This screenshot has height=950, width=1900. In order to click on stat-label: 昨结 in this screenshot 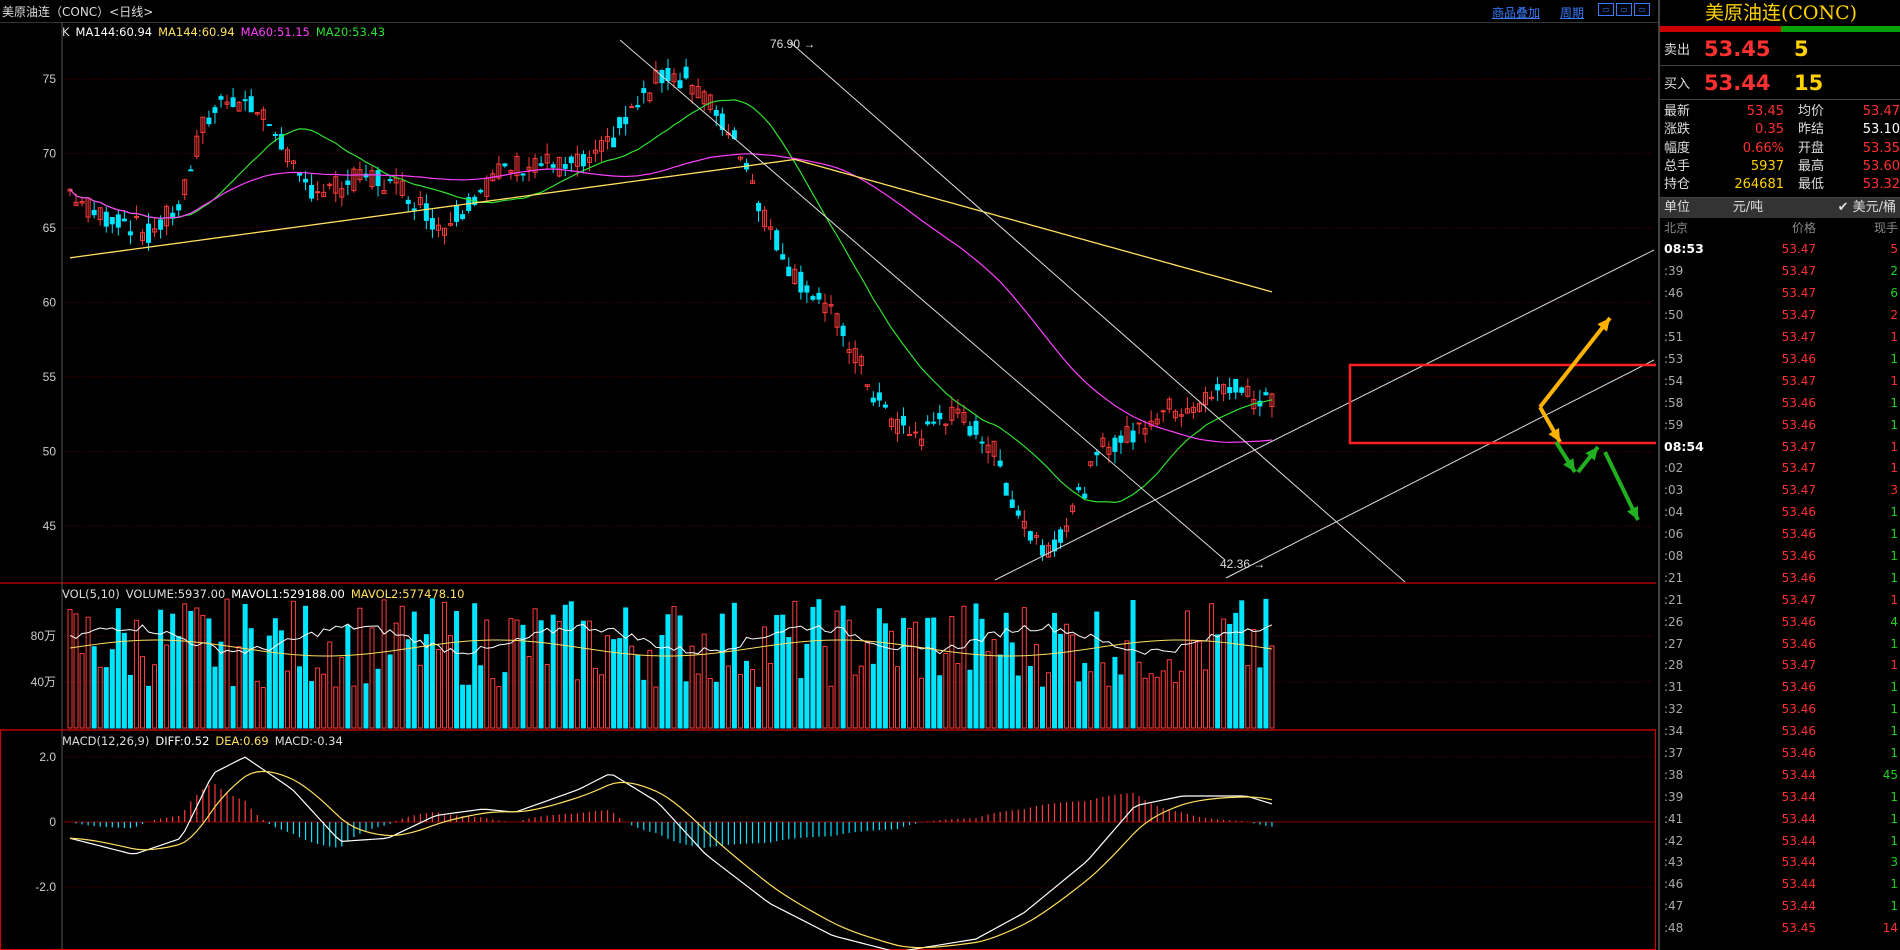, I will do `click(1811, 130)`.